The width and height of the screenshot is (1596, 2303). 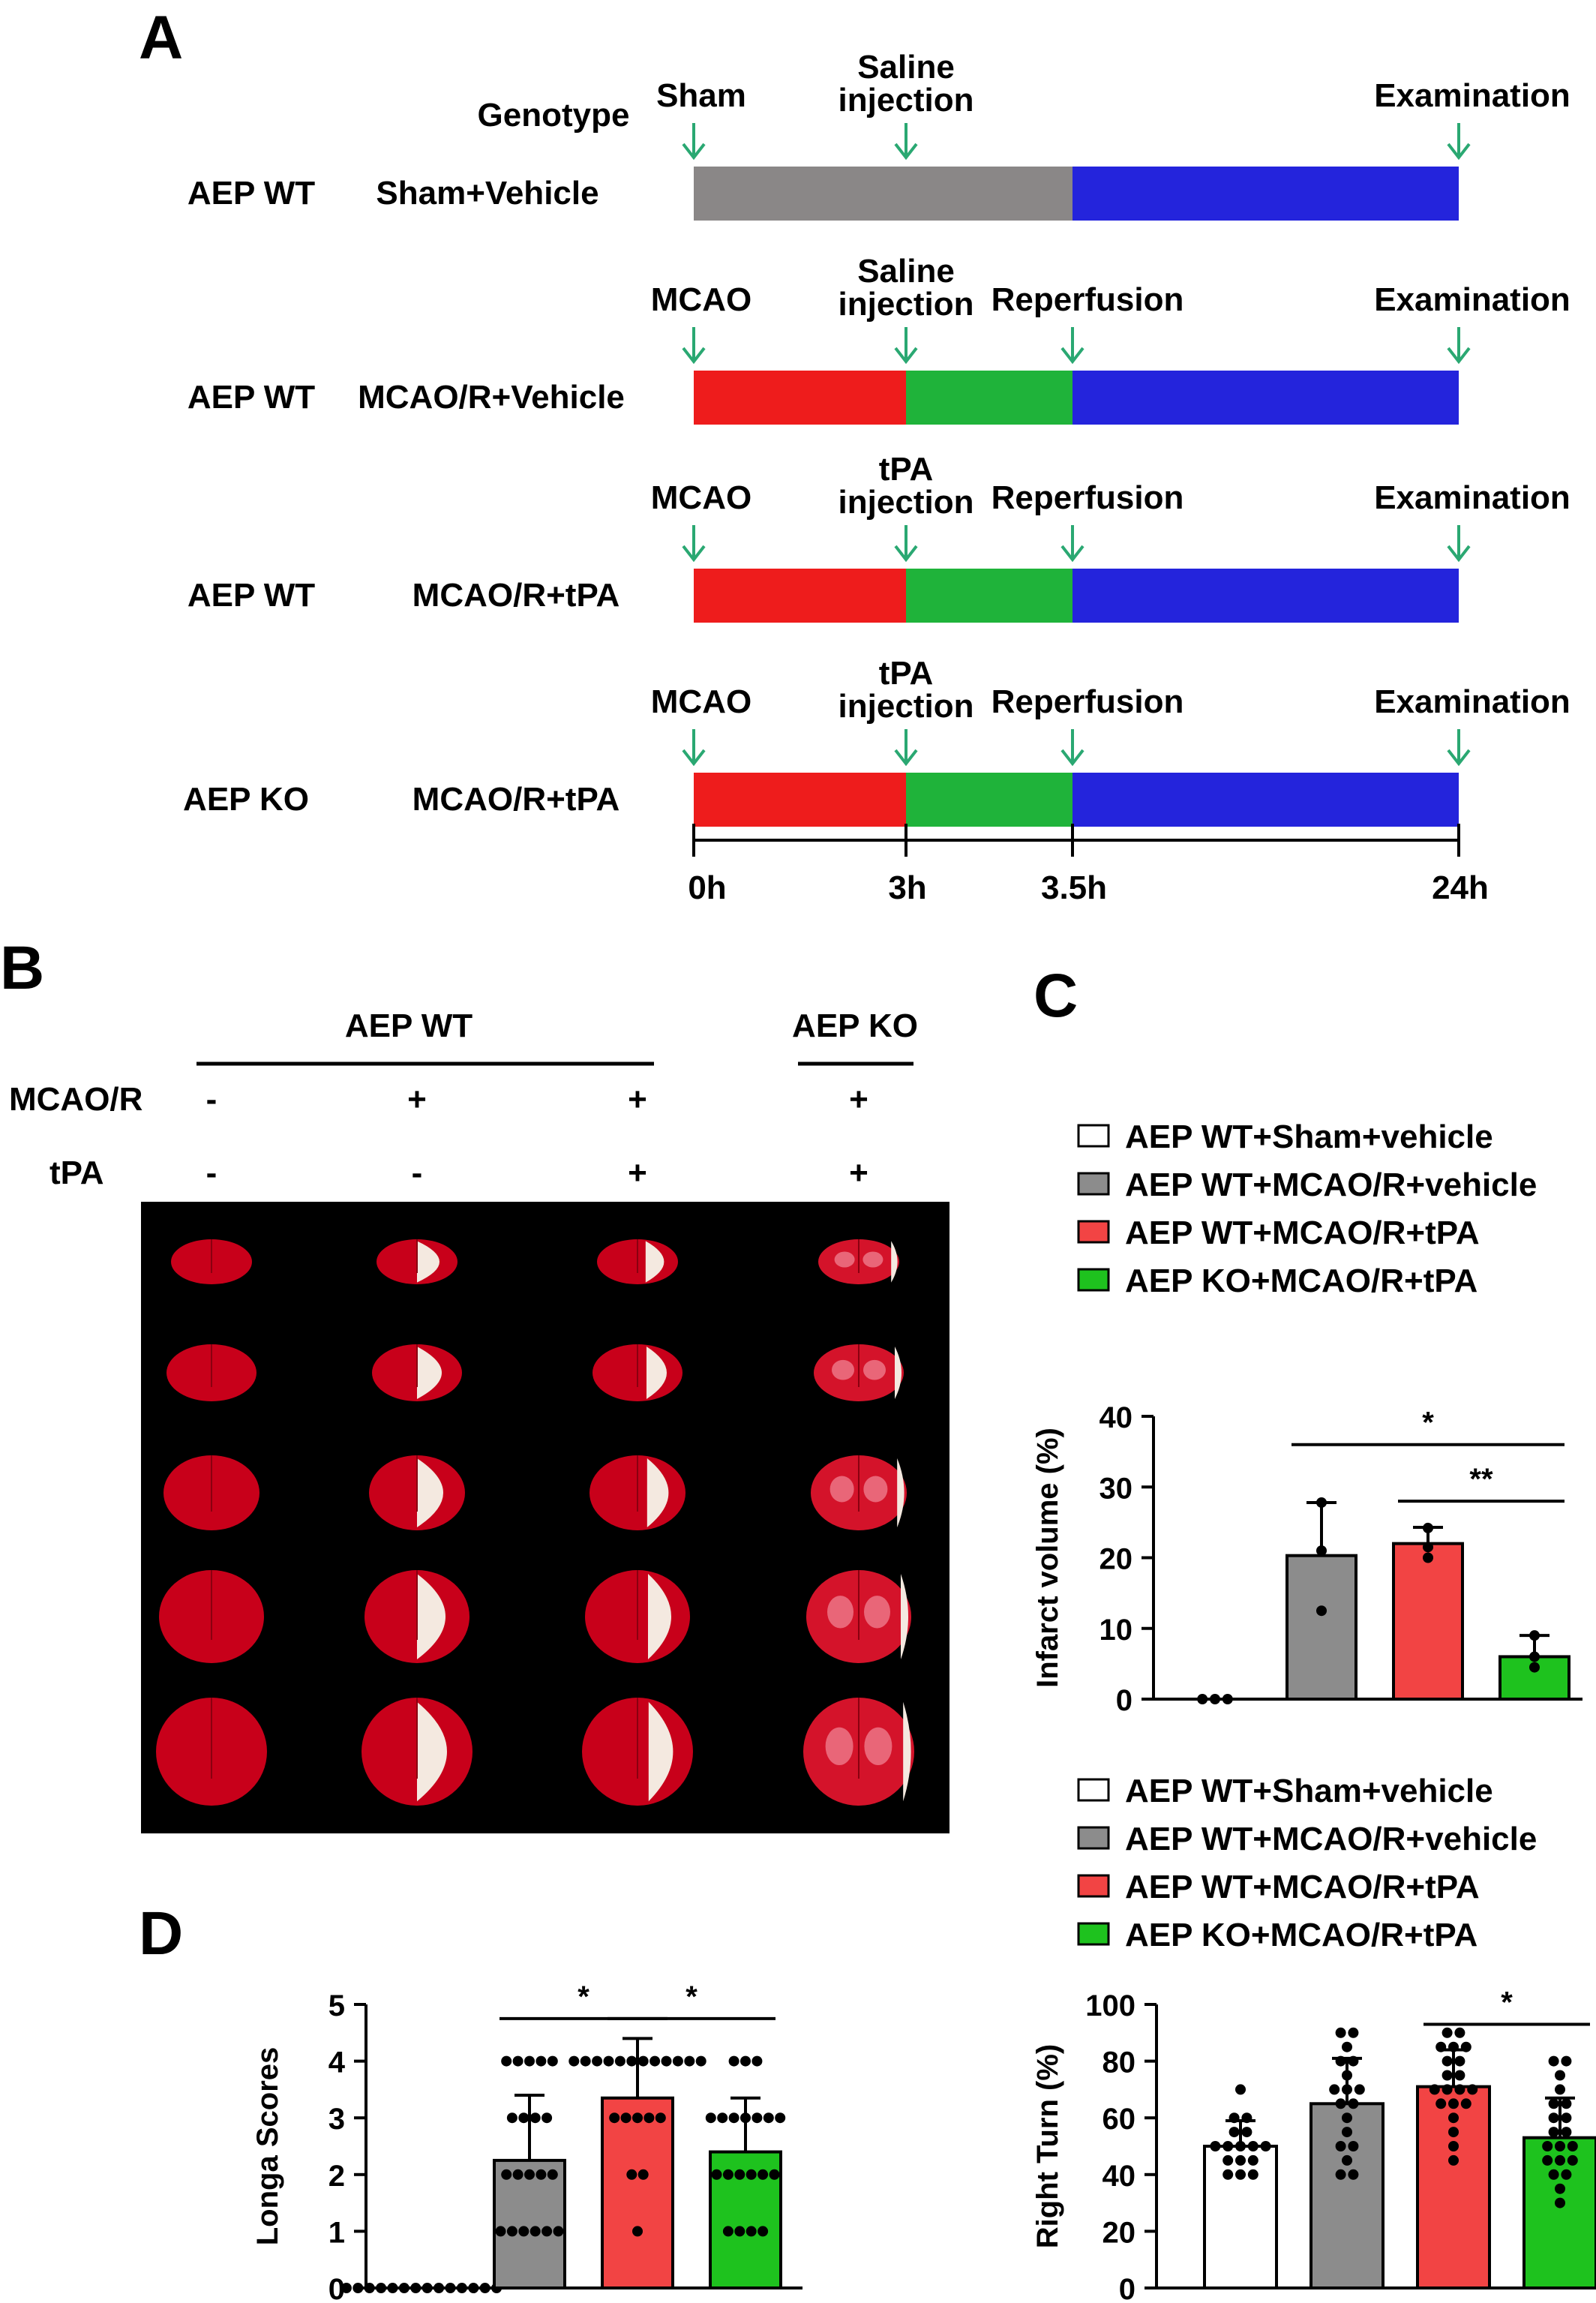 What do you see at coordinates (516, 595) in the screenshot?
I see `row-group: MCAO/R+tPA` at bounding box center [516, 595].